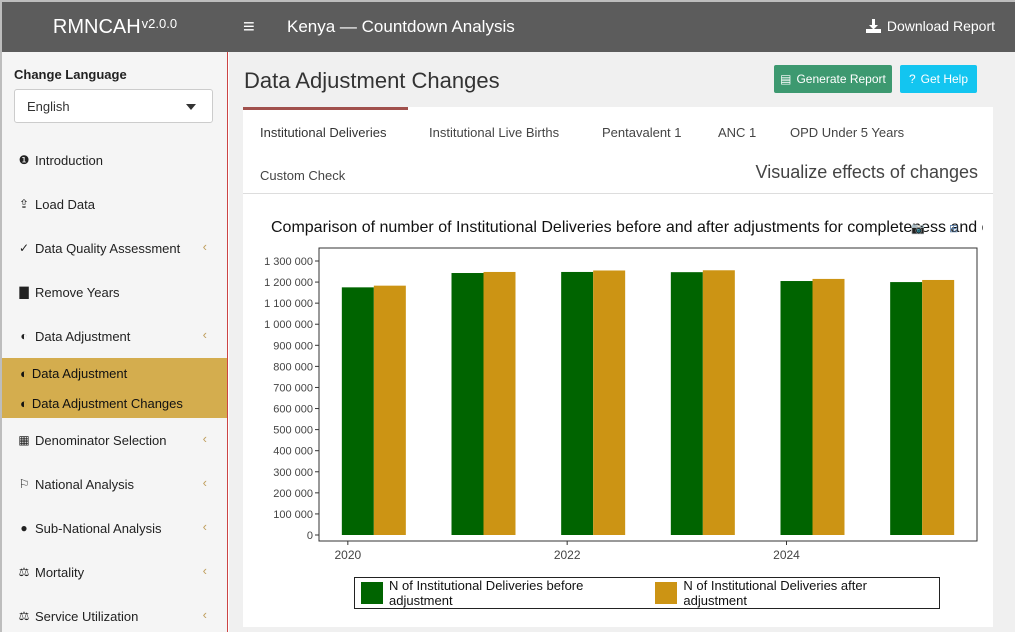 The image size is (1015, 632). Describe the element at coordinates (786, 555) in the screenshot. I see `x-tick-label: 2024` at that location.